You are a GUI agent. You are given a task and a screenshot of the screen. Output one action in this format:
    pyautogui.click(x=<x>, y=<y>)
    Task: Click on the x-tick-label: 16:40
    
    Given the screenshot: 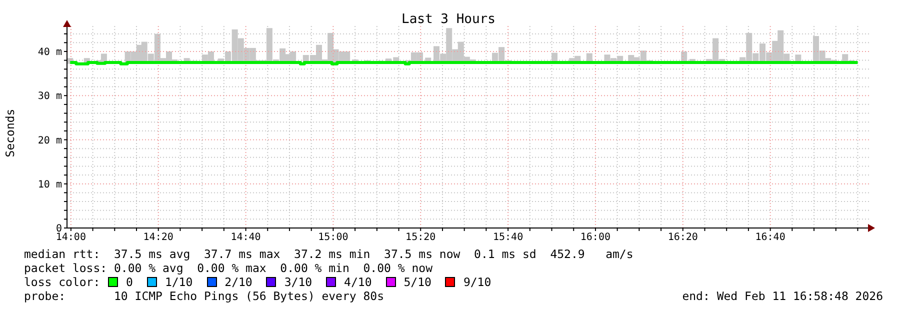 What is the action you would take?
    pyautogui.click(x=770, y=238)
    